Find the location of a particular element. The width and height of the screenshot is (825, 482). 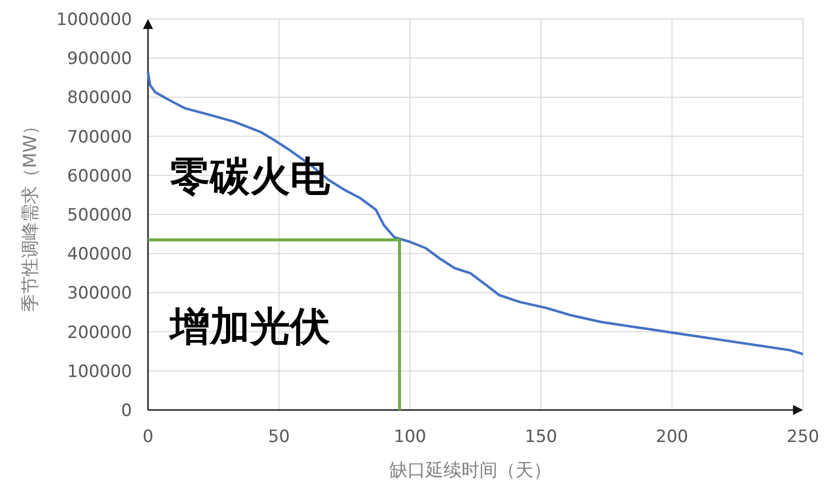

x-tick-label: 100 is located at coordinates (410, 437).